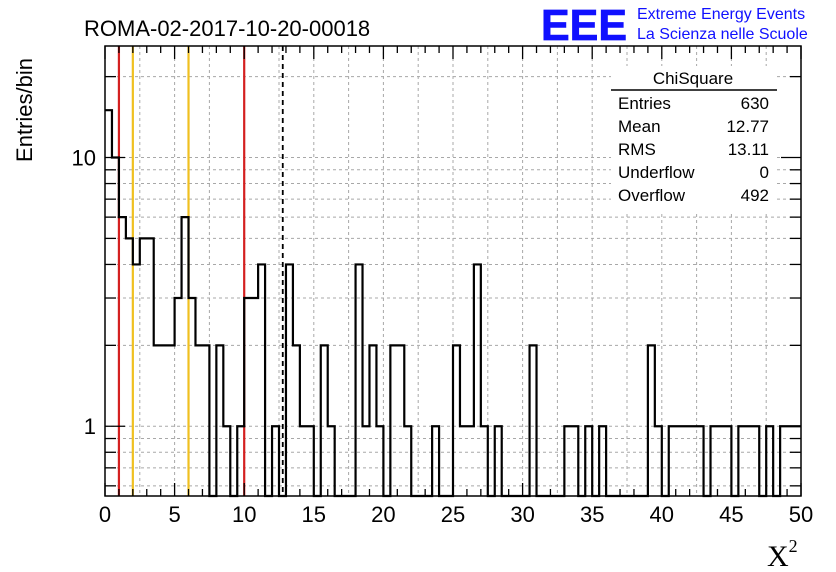 This screenshot has width=836, height=572. Describe the element at coordinates (90, 426) in the screenshot. I see `y-tick-label: 1` at that location.